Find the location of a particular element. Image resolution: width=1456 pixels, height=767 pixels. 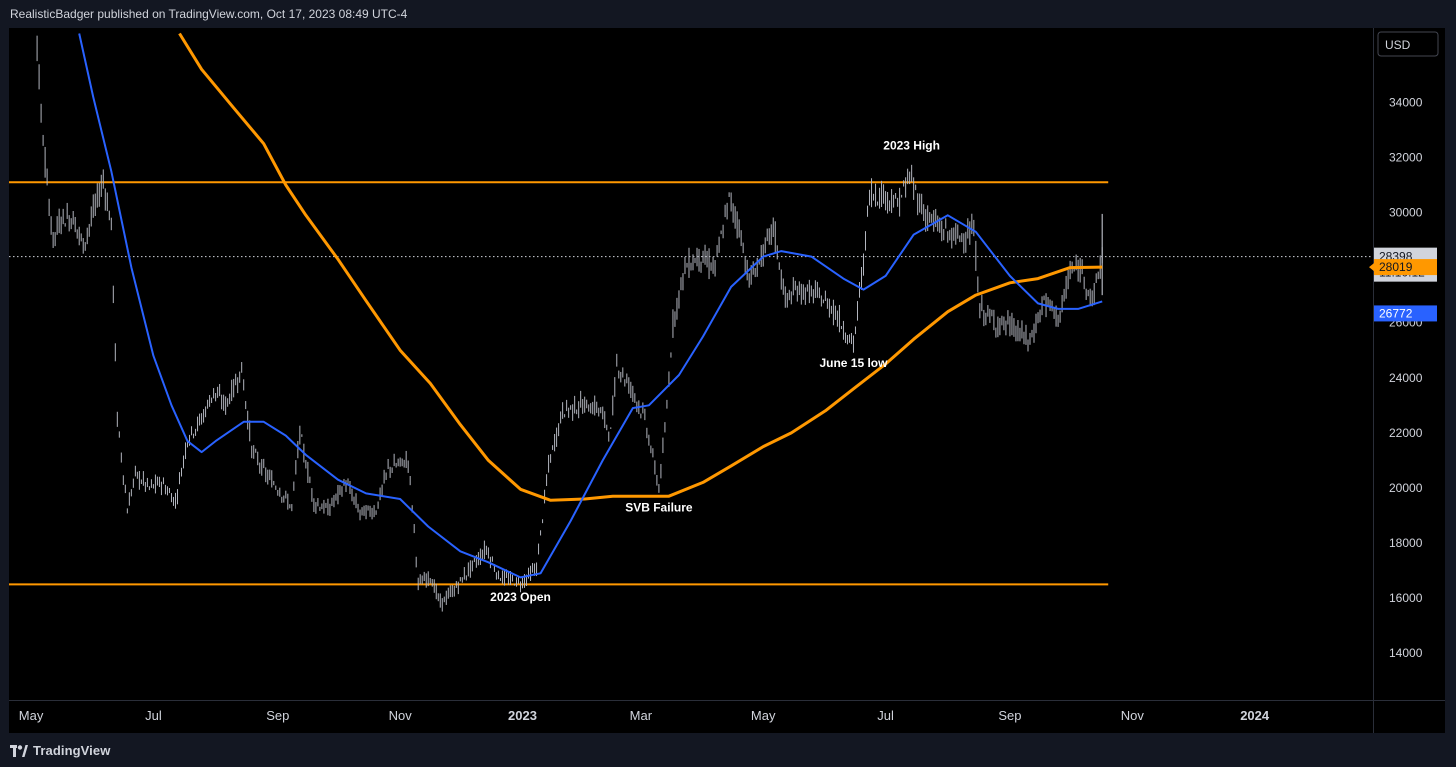

y-tick-label: 16000 is located at coordinates (1406, 598).